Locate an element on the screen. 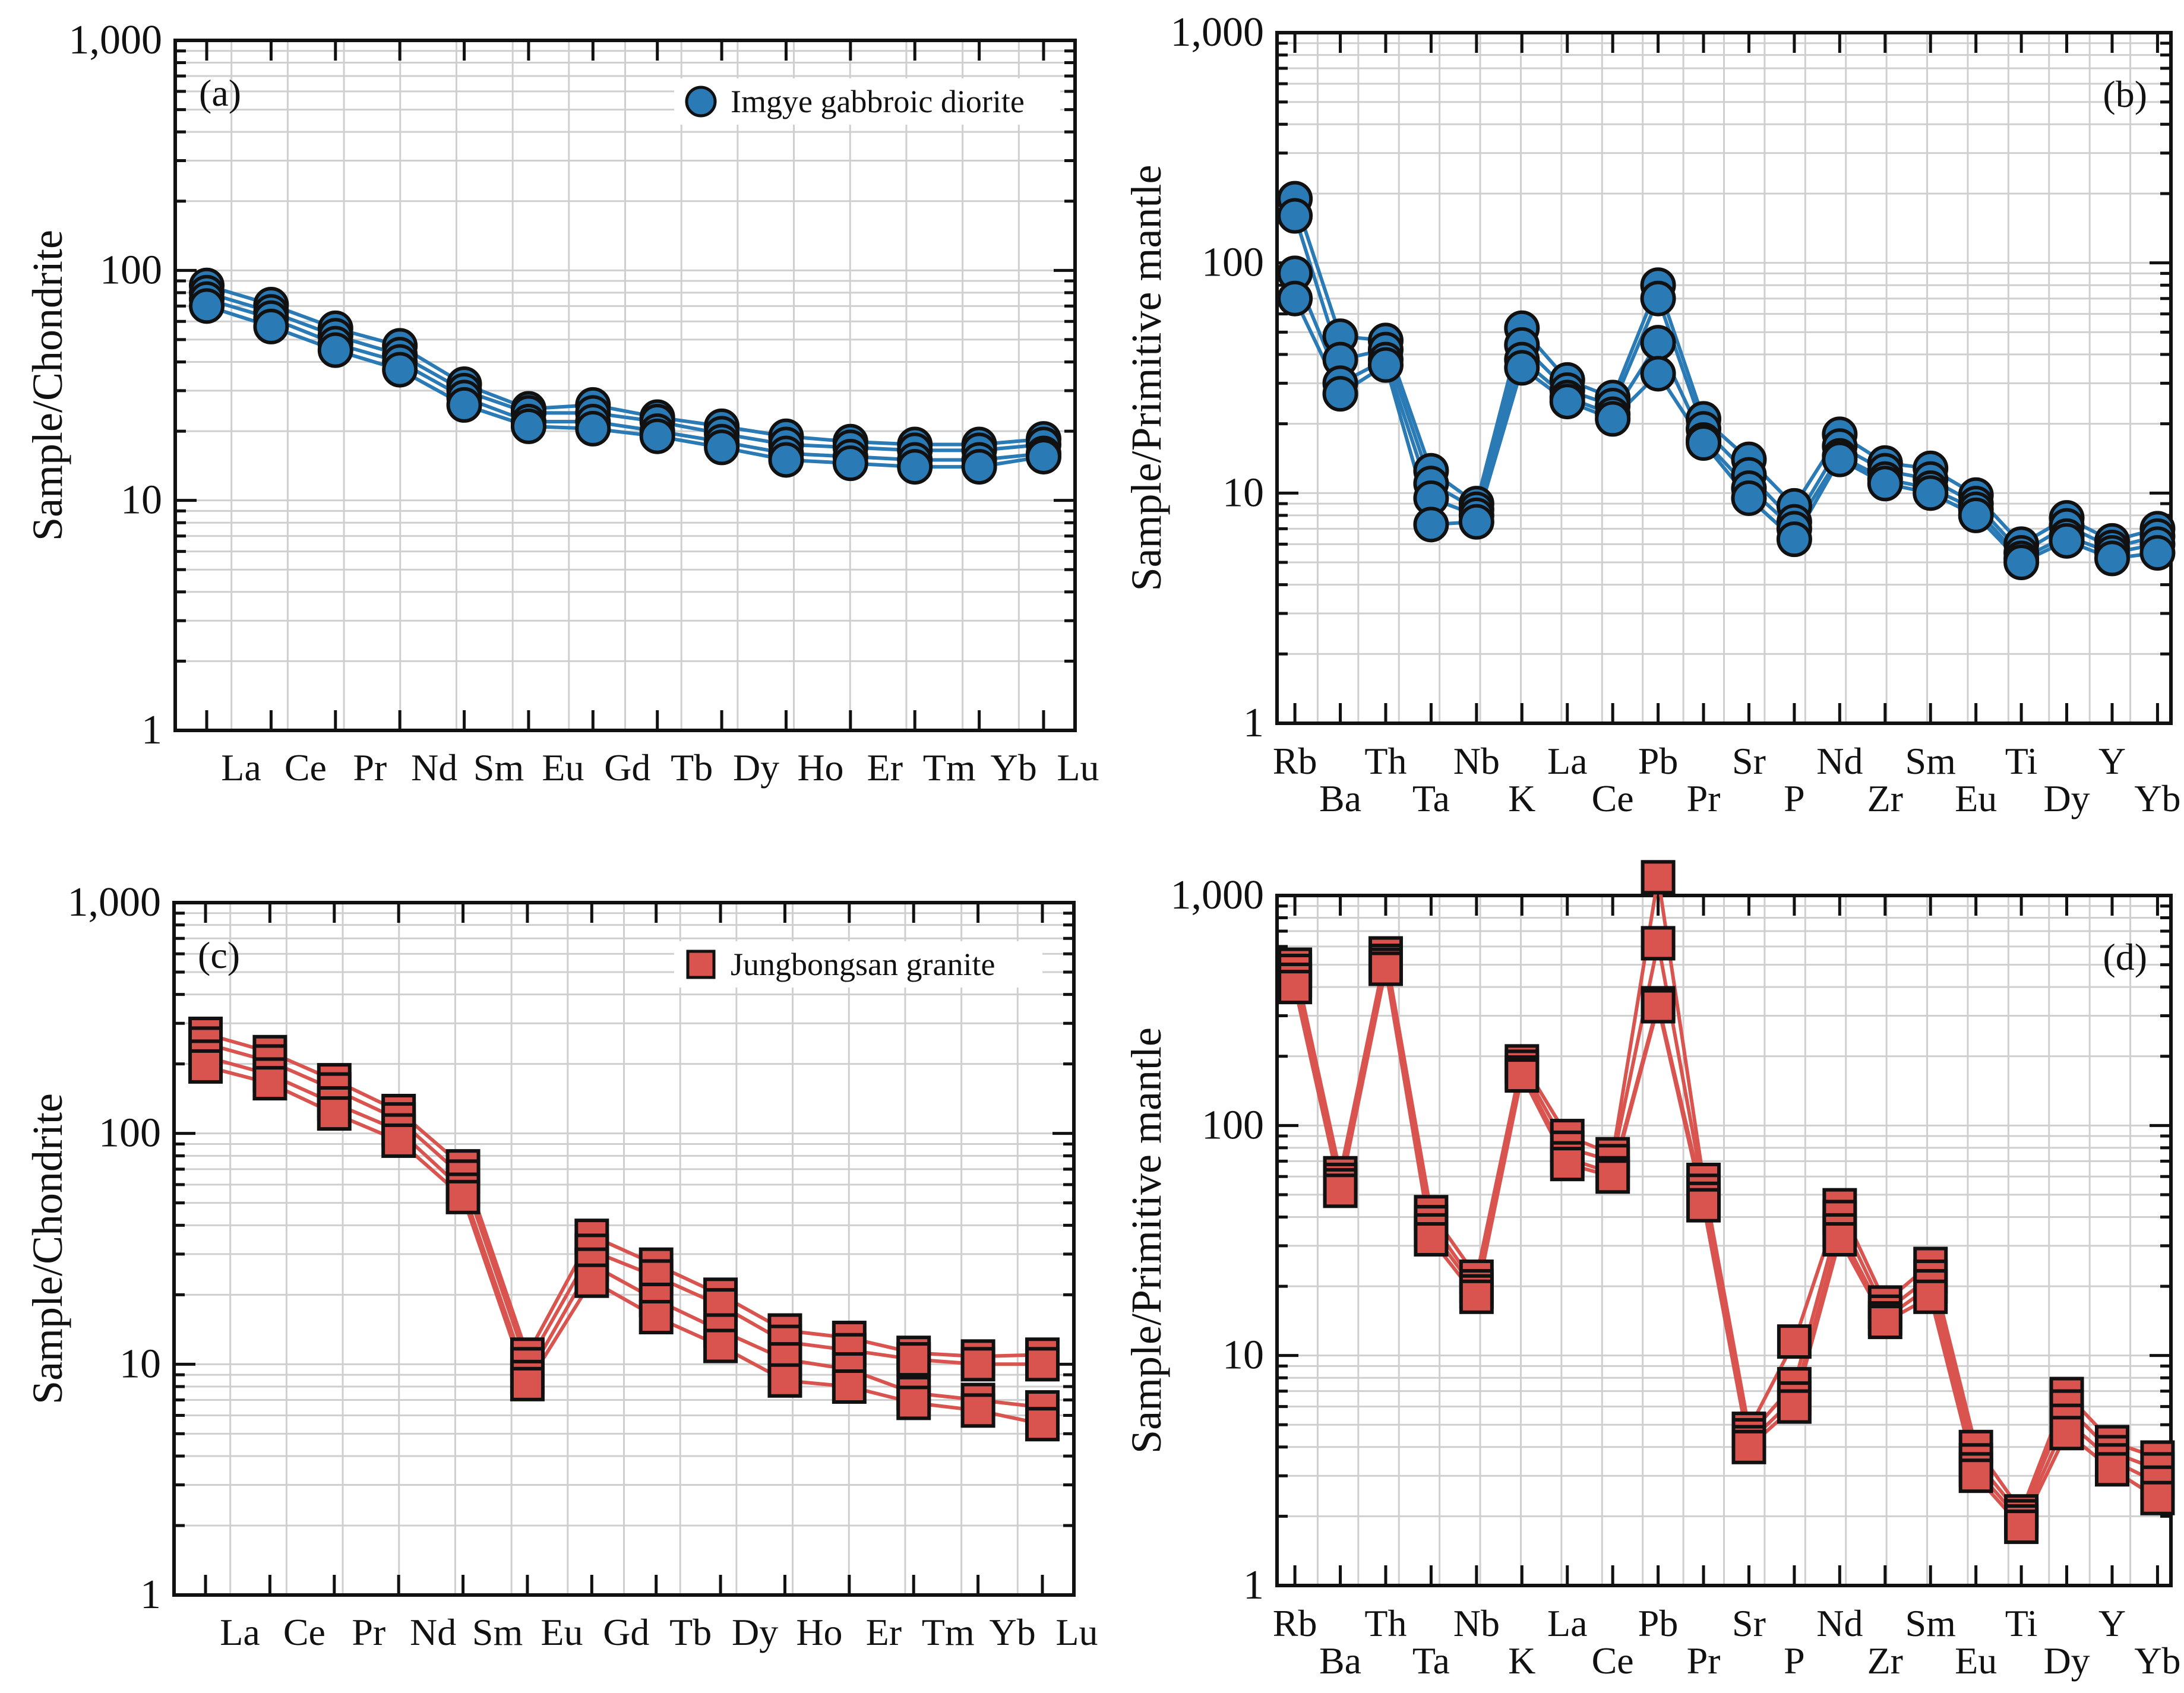 The image size is (2184, 1693). x-tick-label: Y is located at coordinates (2112, 1623).